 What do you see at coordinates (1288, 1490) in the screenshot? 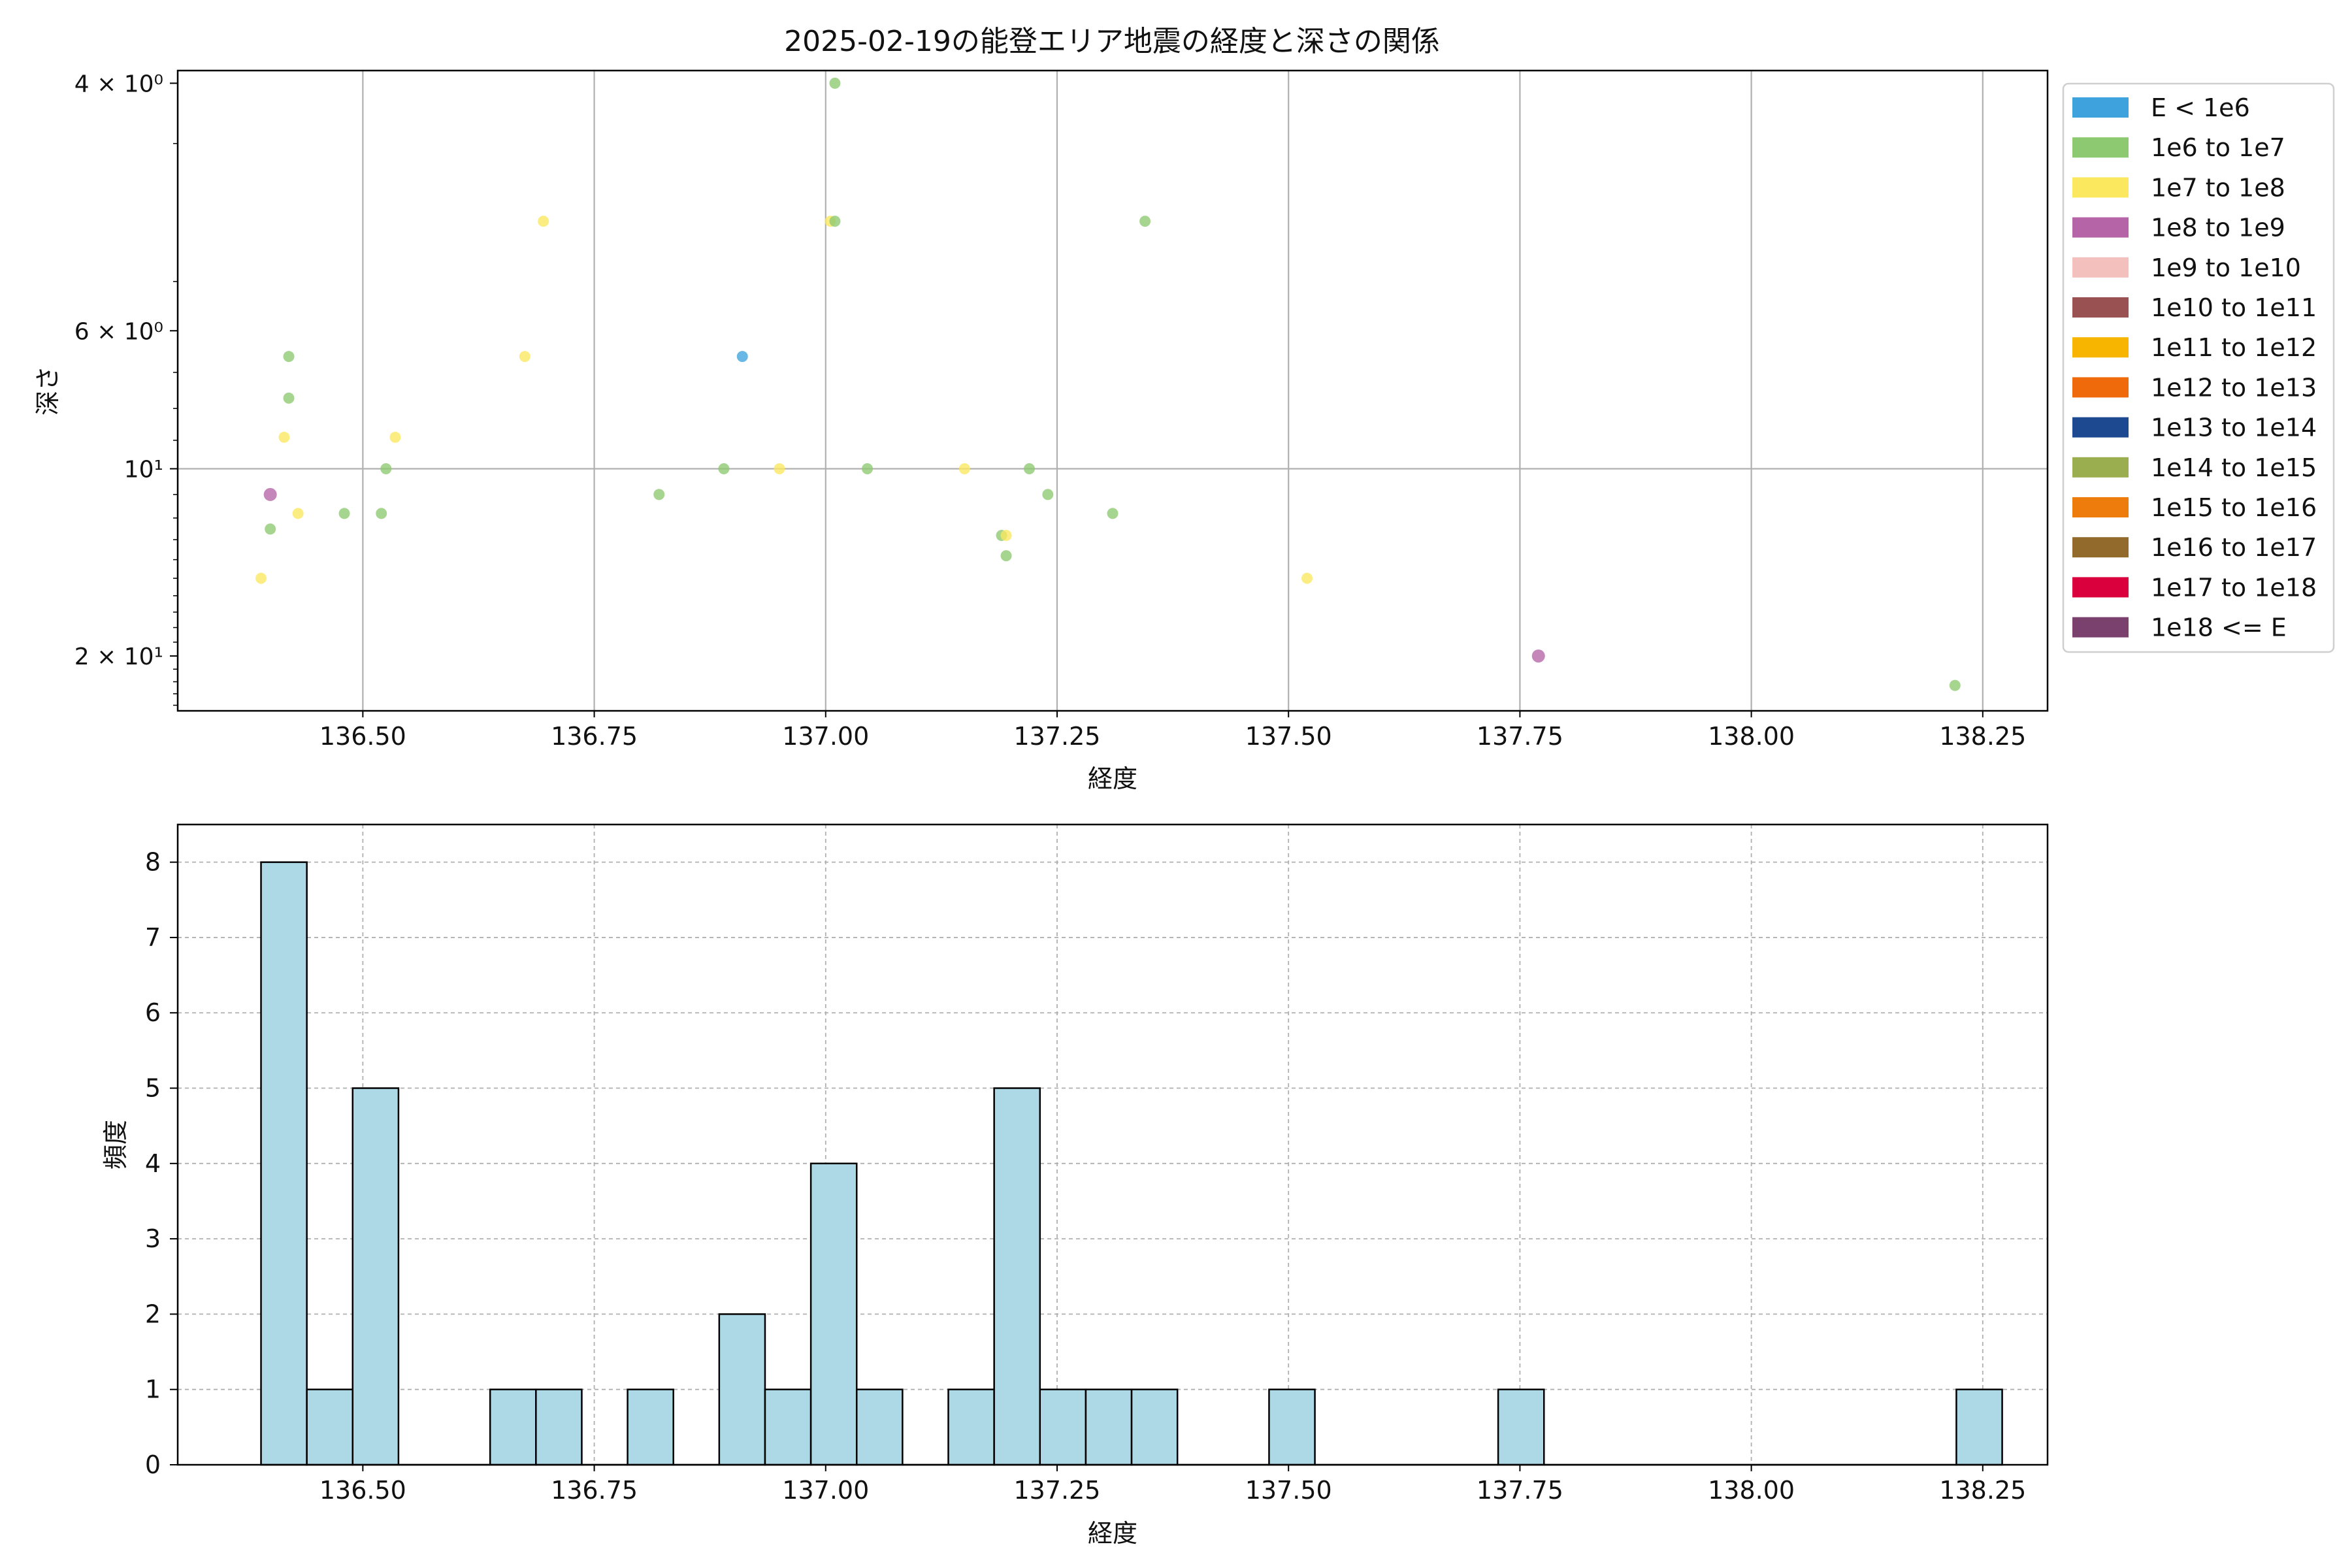
I see `histogram-x-tick-label-4: 137.50` at bounding box center [1288, 1490].